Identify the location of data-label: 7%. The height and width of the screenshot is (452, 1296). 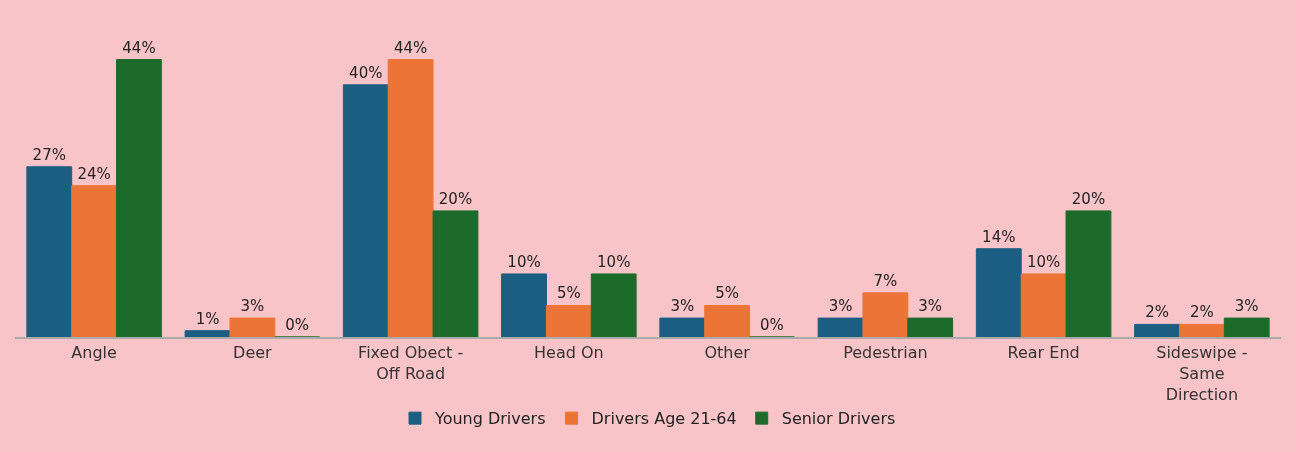
(885, 280).